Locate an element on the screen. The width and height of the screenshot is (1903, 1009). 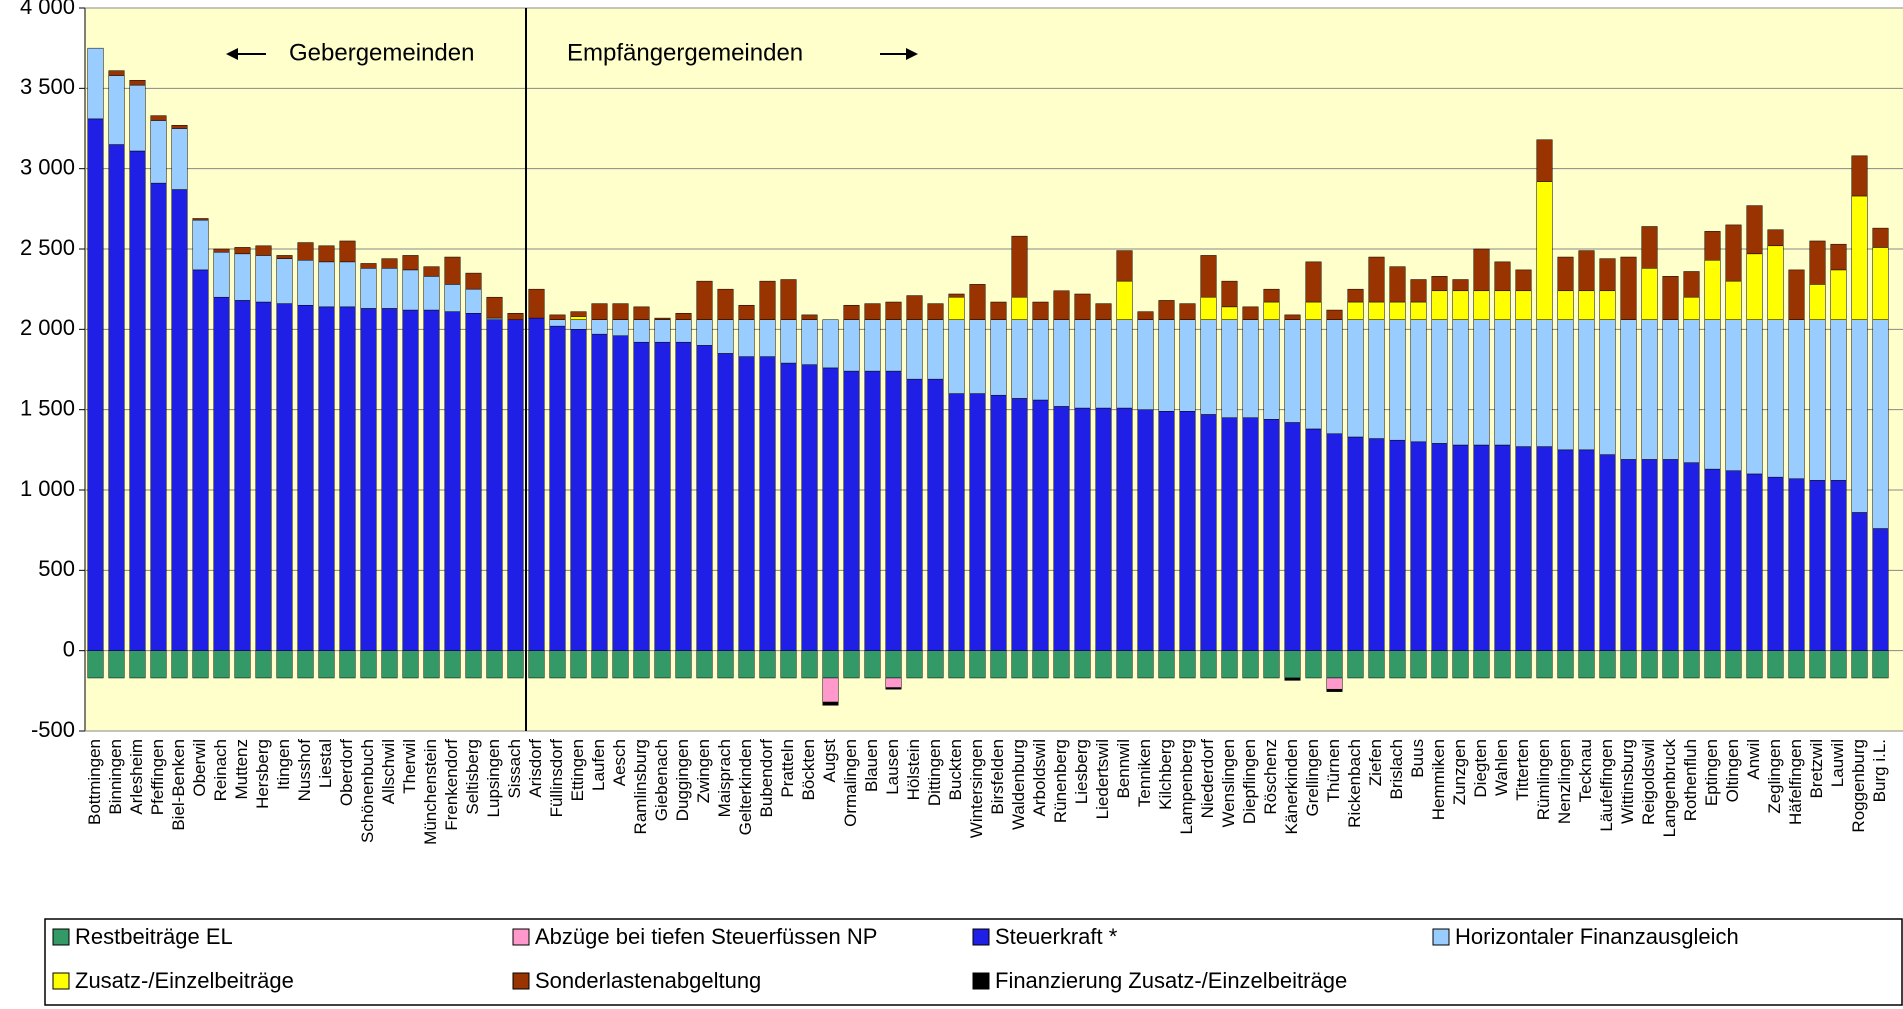
x-tick-label: Münchenstein is located at coordinates (430, 792).